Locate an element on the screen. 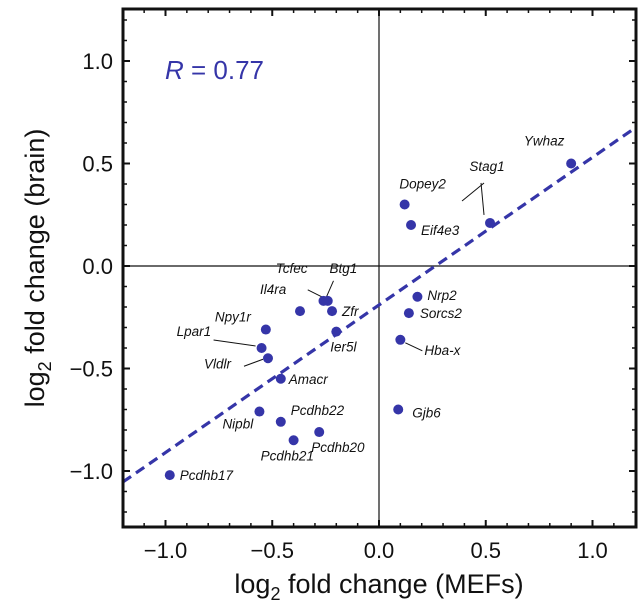 The height and width of the screenshot is (609, 638). leader-lpar1 is located at coordinates (235, 343).